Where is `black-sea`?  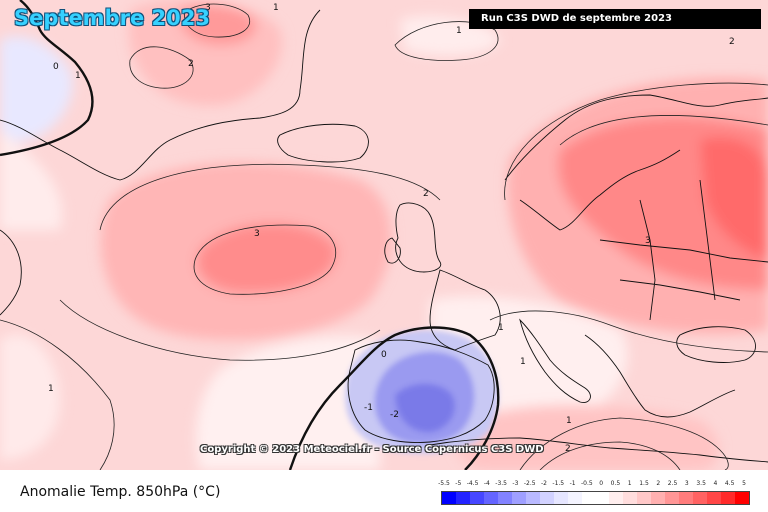
black-sea is located at coordinates (716, 344).